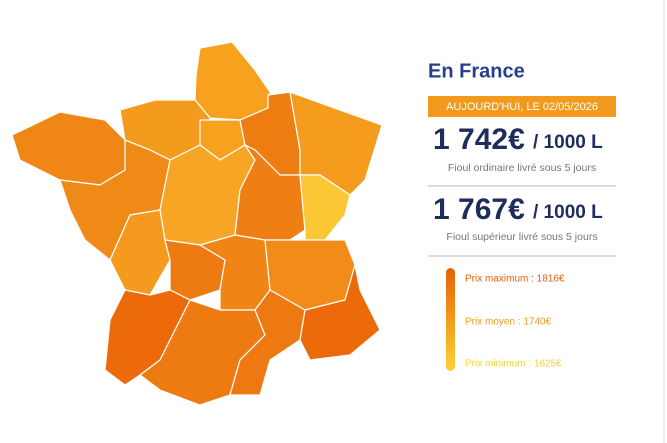 The width and height of the screenshot is (667, 443). What do you see at coordinates (508, 322) in the screenshot?
I see `legend-label: Prix moyen : 1740€` at bounding box center [508, 322].